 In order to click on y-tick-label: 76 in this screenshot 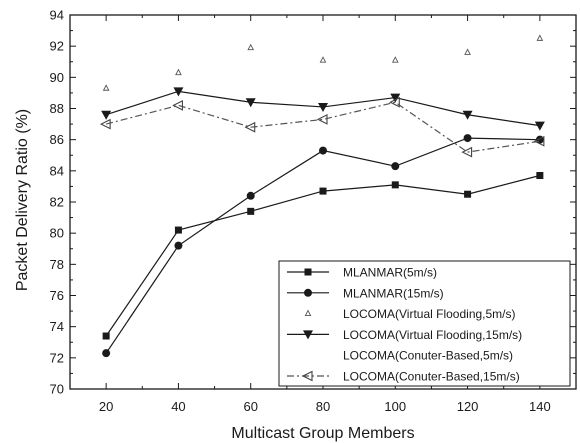, I will do `click(57, 295)`.